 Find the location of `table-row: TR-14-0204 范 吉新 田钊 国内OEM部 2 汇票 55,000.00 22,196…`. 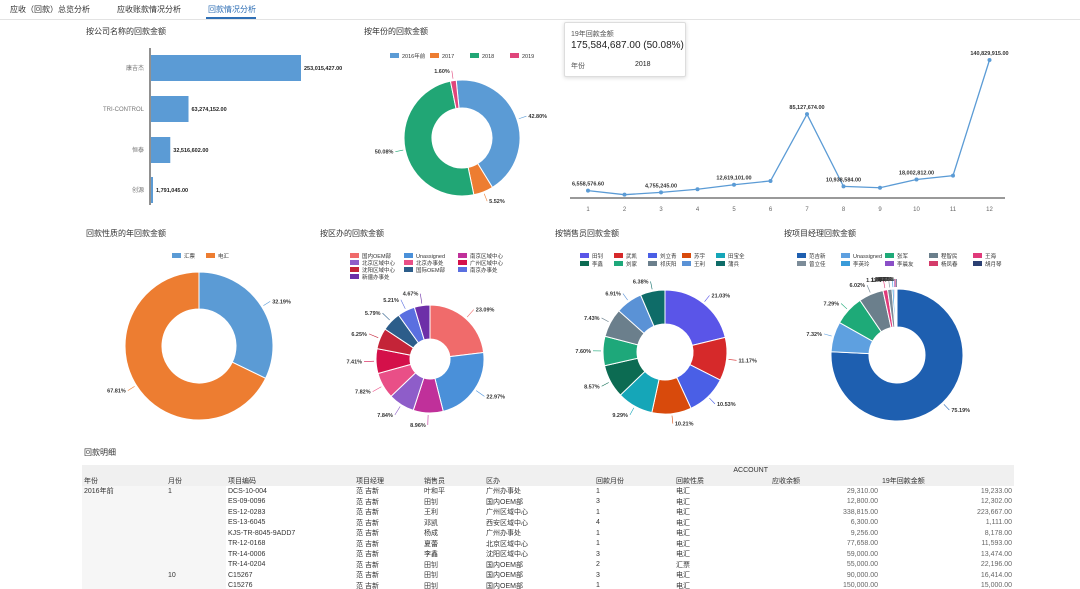

table-row: TR-14-0204 范 吉新 田钊 国内OEM部 2 汇票 55,000.00 22,196… is located at coordinates (548, 564).